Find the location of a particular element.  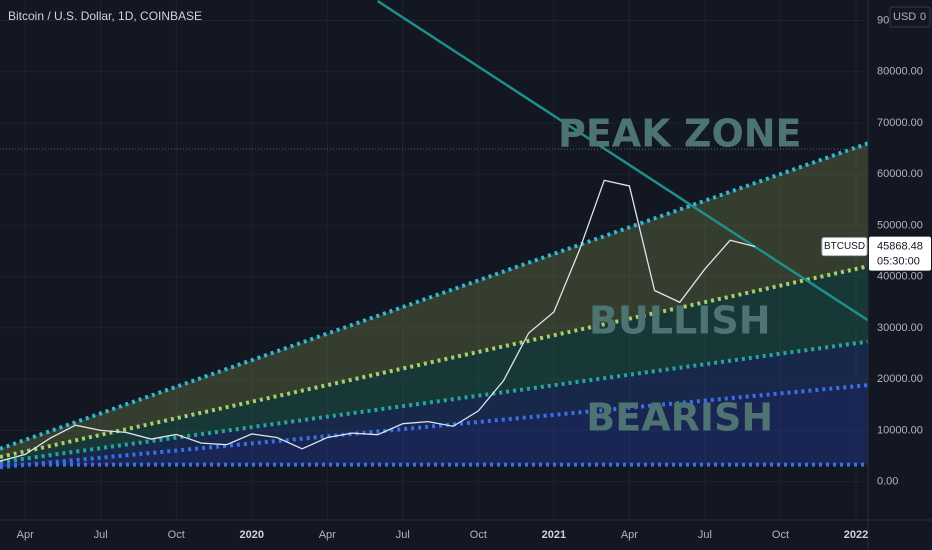

x-tick-label: 2021 is located at coordinates (554, 535).